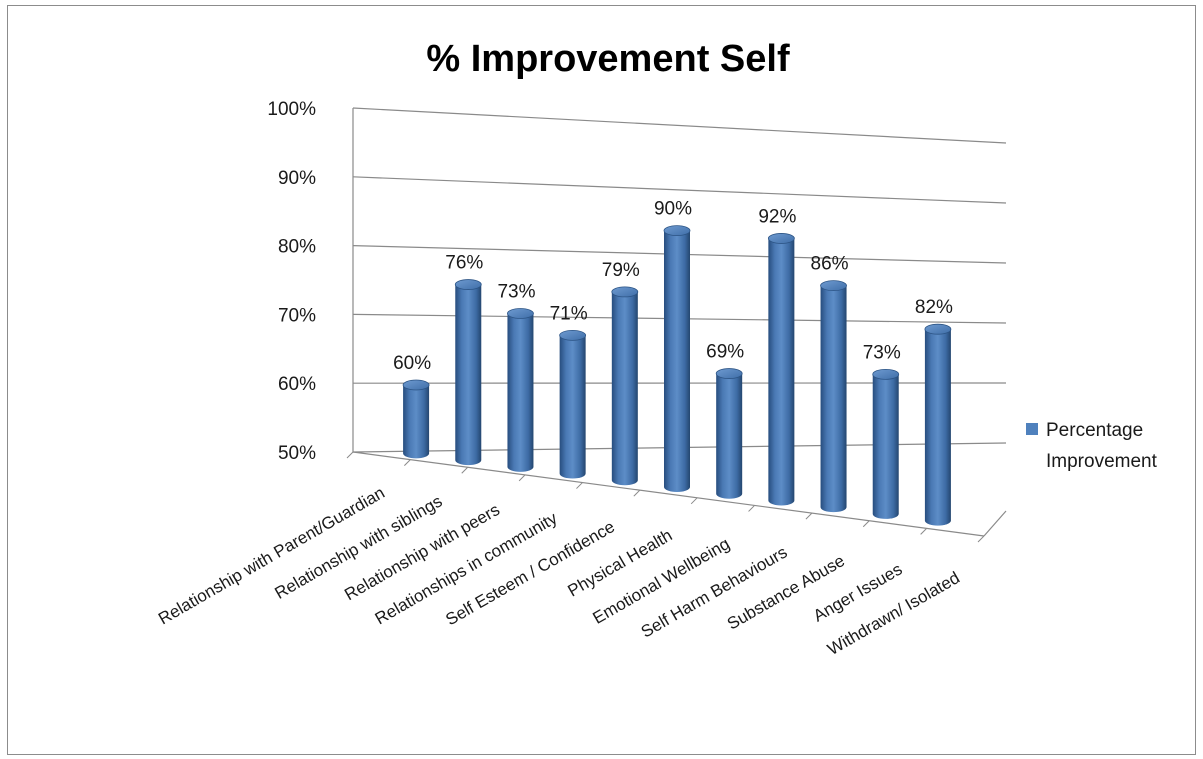  I want to click on bar: 90%, so click(673, 345).